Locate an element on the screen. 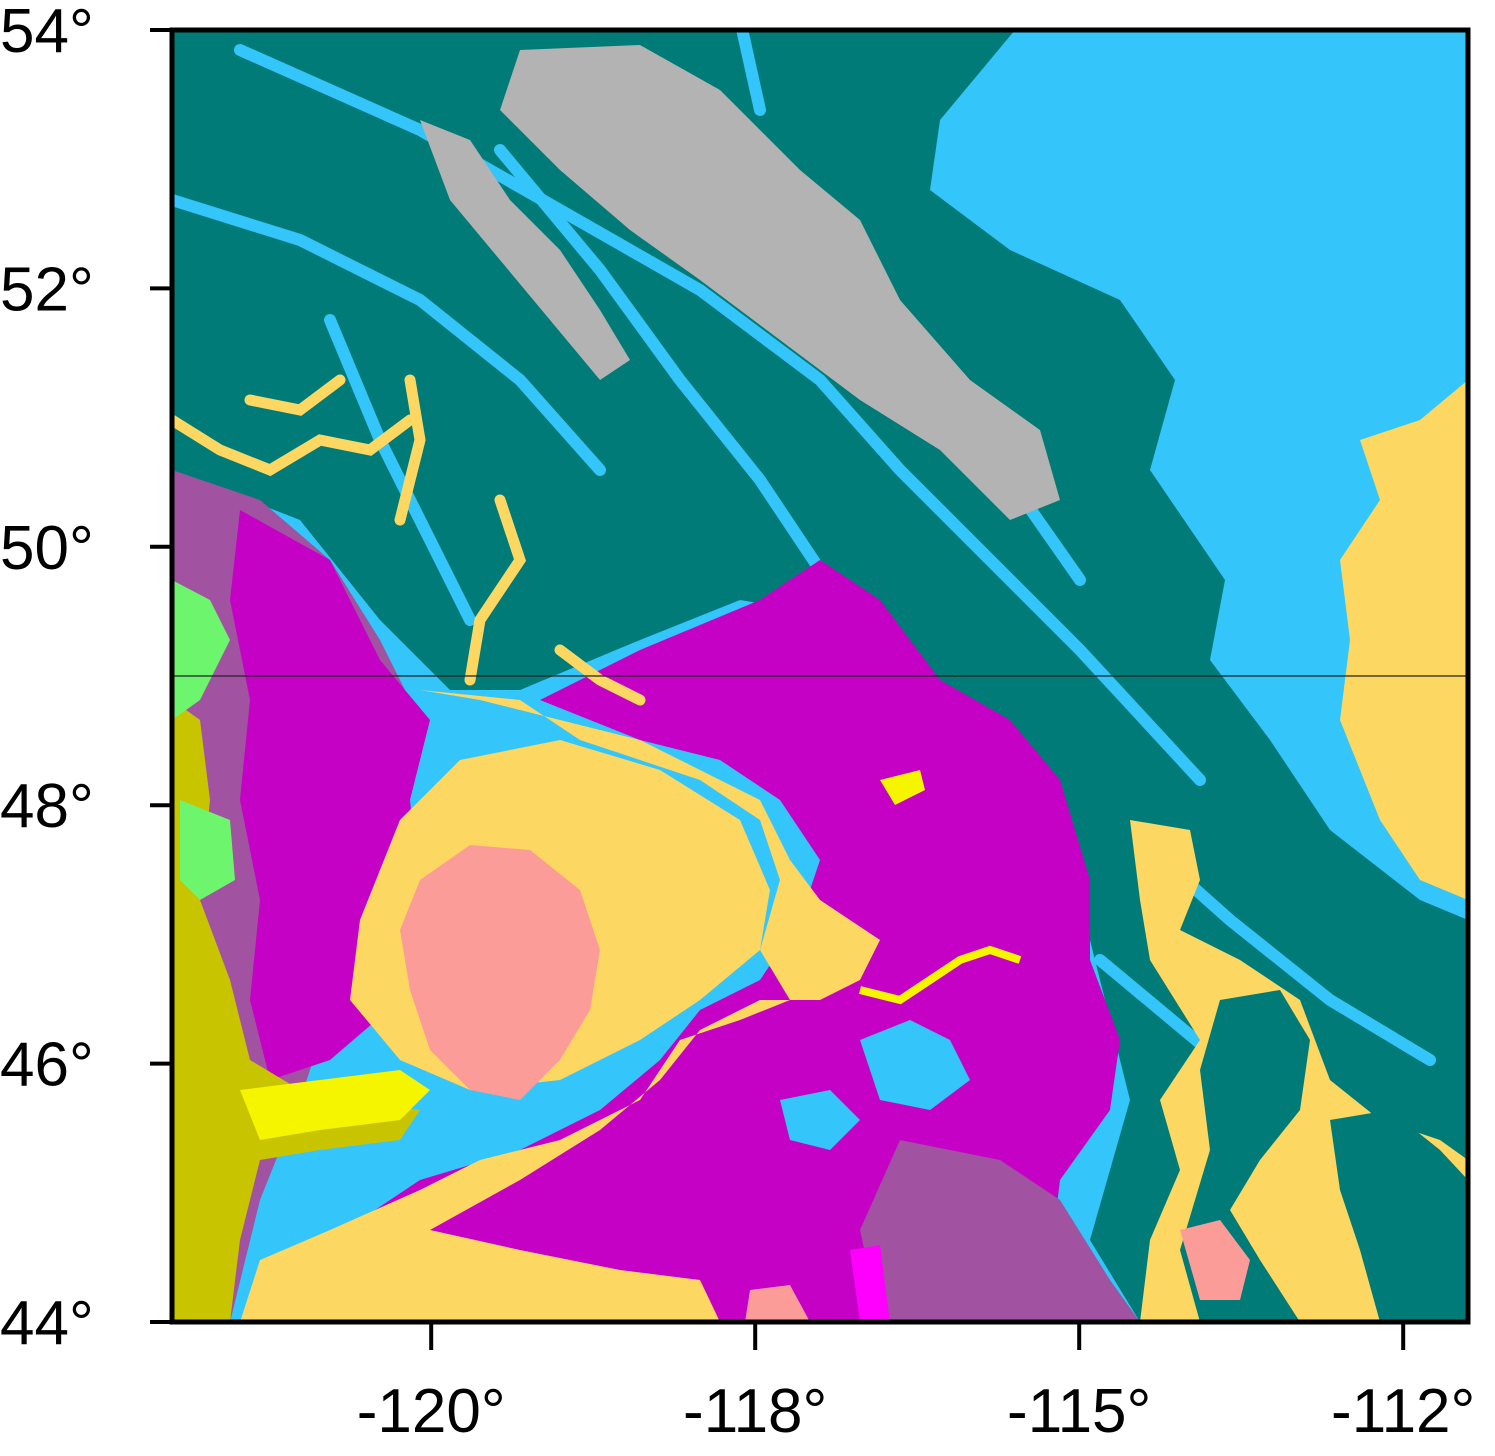 Image resolution: width=1495 pixels, height=1456 pixels. x-tick-label: -112° is located at coordinates (1403, 1411).